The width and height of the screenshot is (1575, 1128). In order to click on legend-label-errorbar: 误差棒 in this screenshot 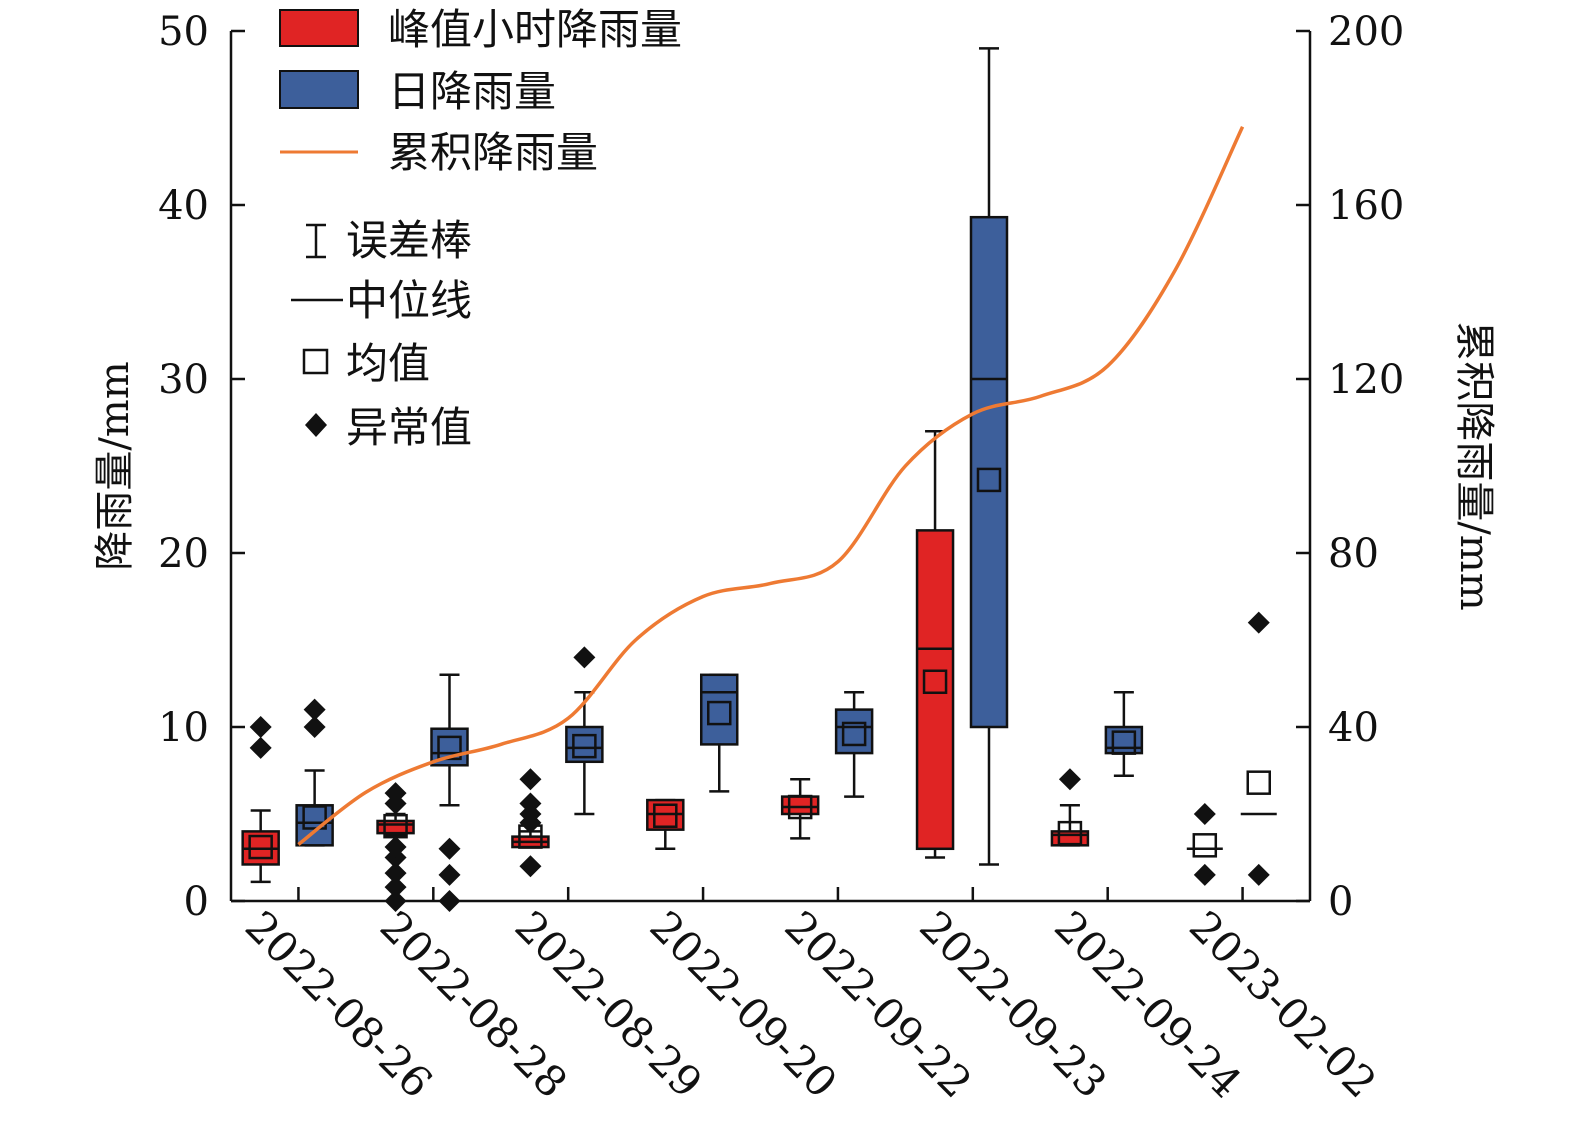, I will do `click(409, 240)`.